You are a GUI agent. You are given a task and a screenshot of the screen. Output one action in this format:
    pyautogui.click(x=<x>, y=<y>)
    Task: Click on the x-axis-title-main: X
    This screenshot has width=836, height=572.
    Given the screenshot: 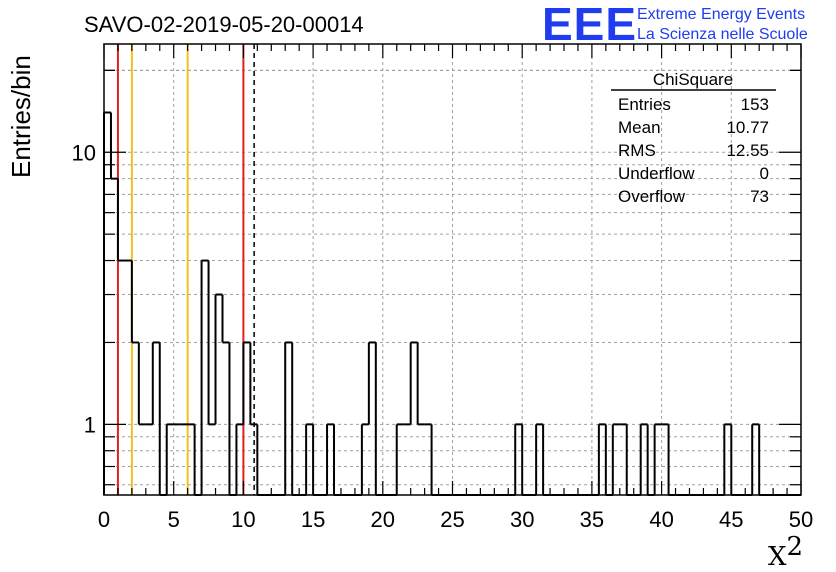 What is the action you would take?
    pyautogui.click(x=777, y=557)
    